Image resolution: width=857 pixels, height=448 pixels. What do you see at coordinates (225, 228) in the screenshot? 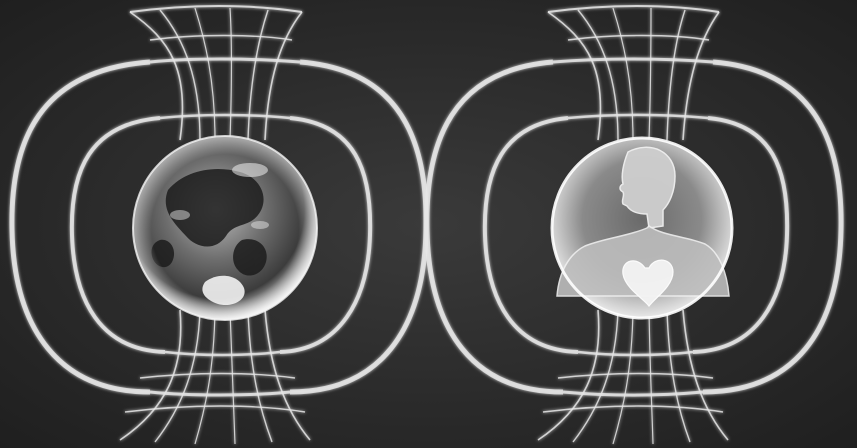
I see `earth-globe-icon` at bounding box center [225, 228].